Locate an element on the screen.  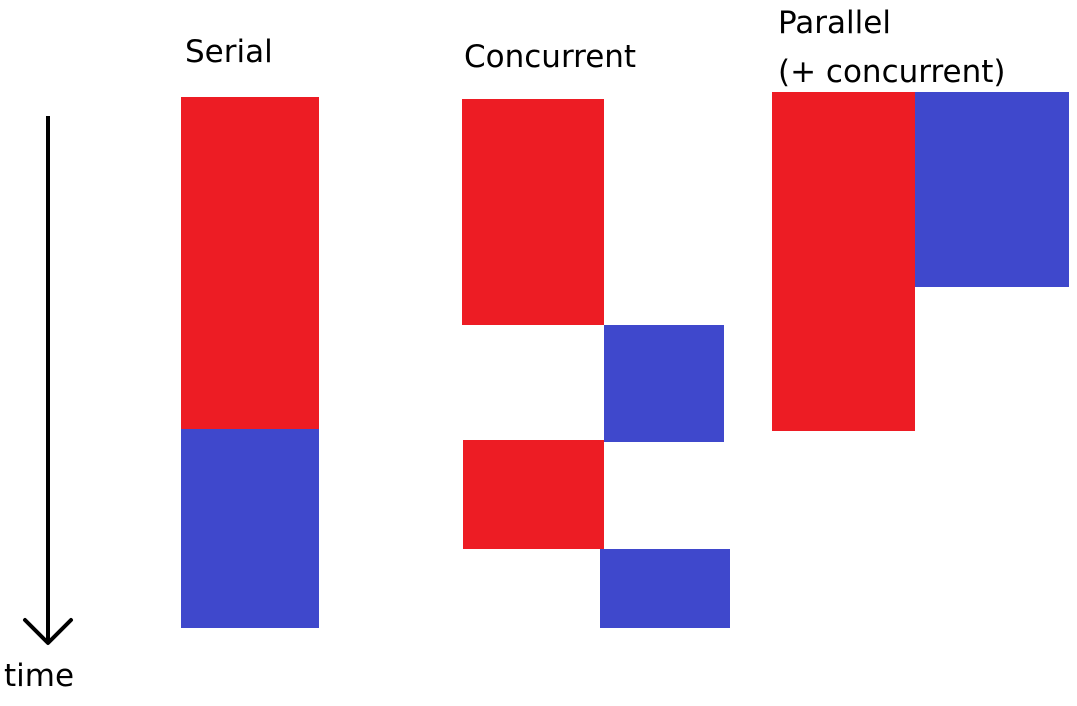
serial-task-b-block is located at coordinates (250, 528).